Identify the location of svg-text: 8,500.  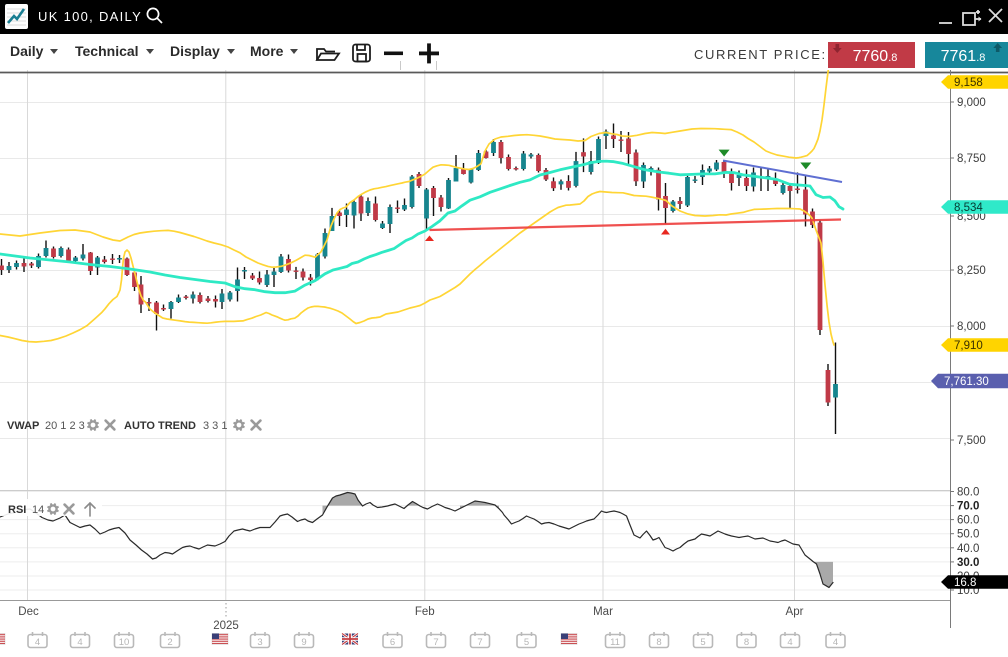
(971, 217).